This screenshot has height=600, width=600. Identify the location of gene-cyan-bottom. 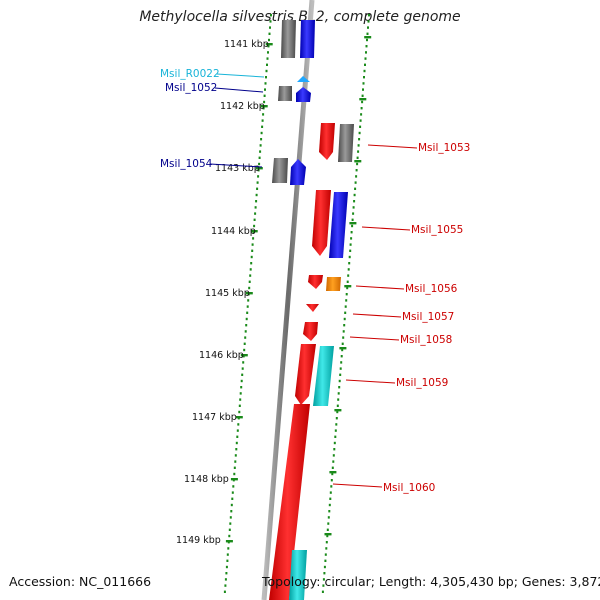
(298, 575).